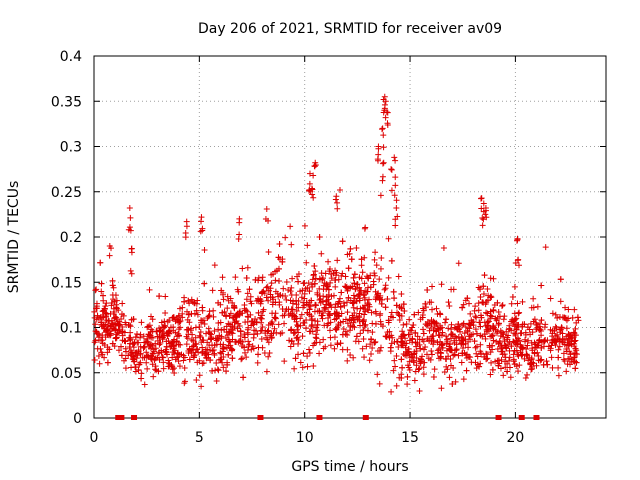  What do you see at coordinates (66, 102) in the screenshot?
I see `y-tick-label: 0.35` at bounding box center [66, 102].